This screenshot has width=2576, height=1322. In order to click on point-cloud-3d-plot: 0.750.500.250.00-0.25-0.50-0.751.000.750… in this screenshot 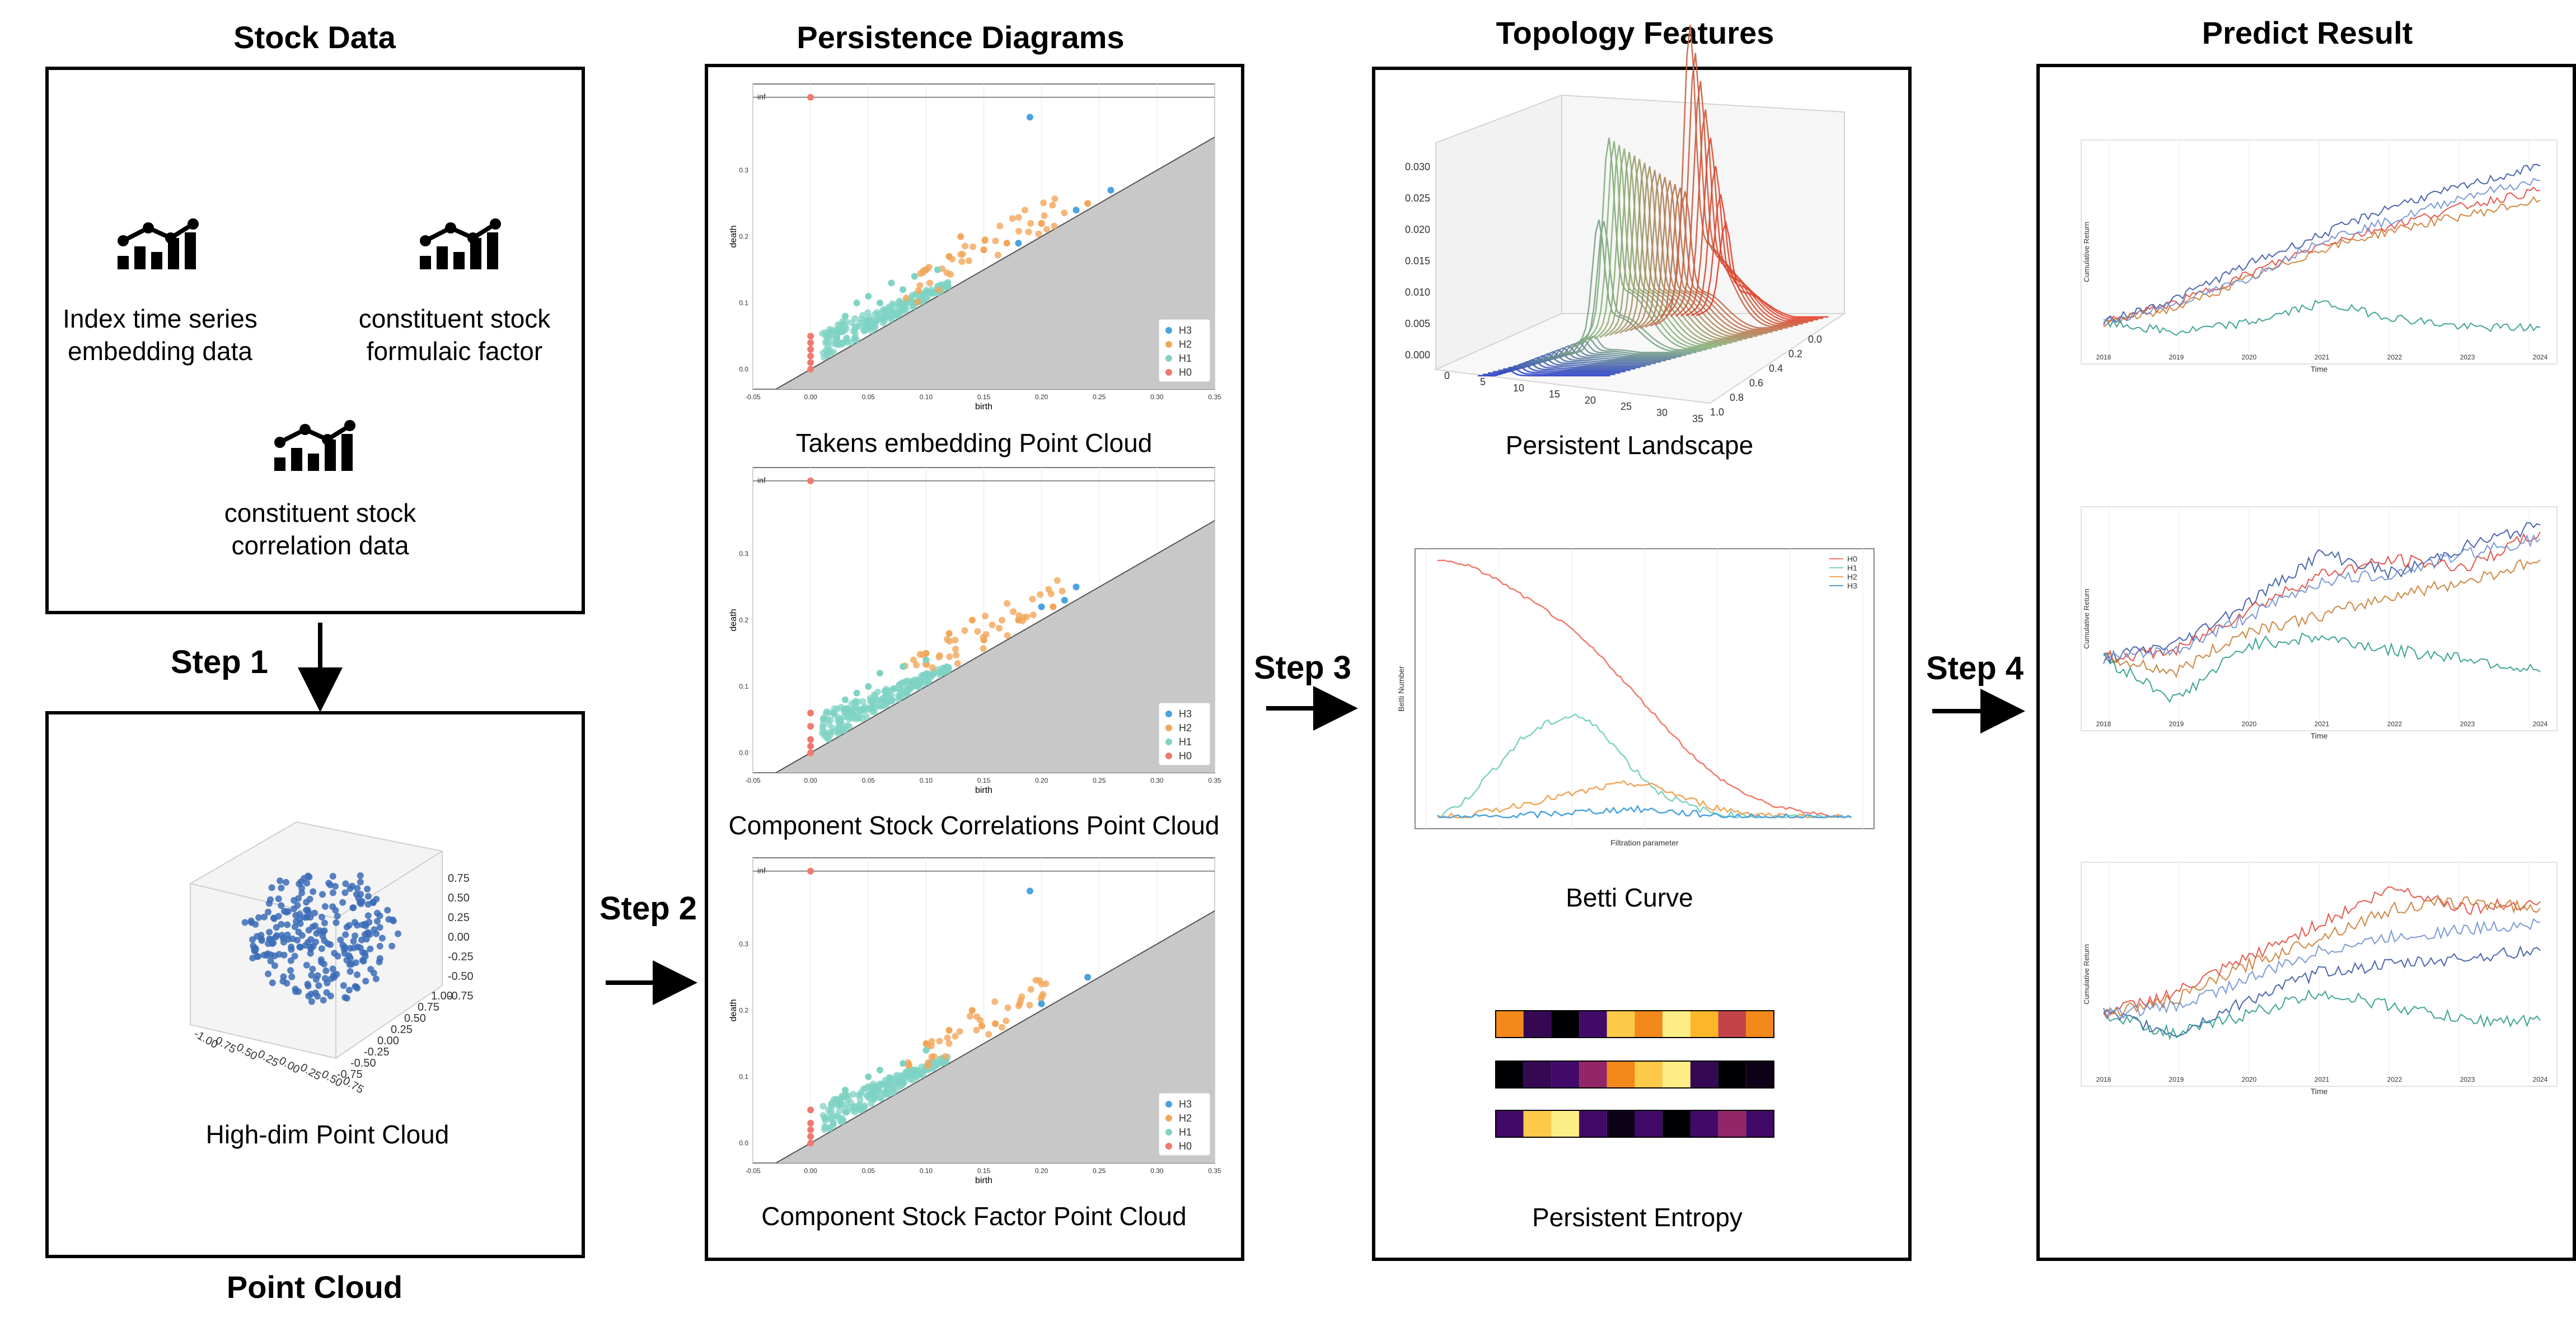, I will do `click(332, 959)`.